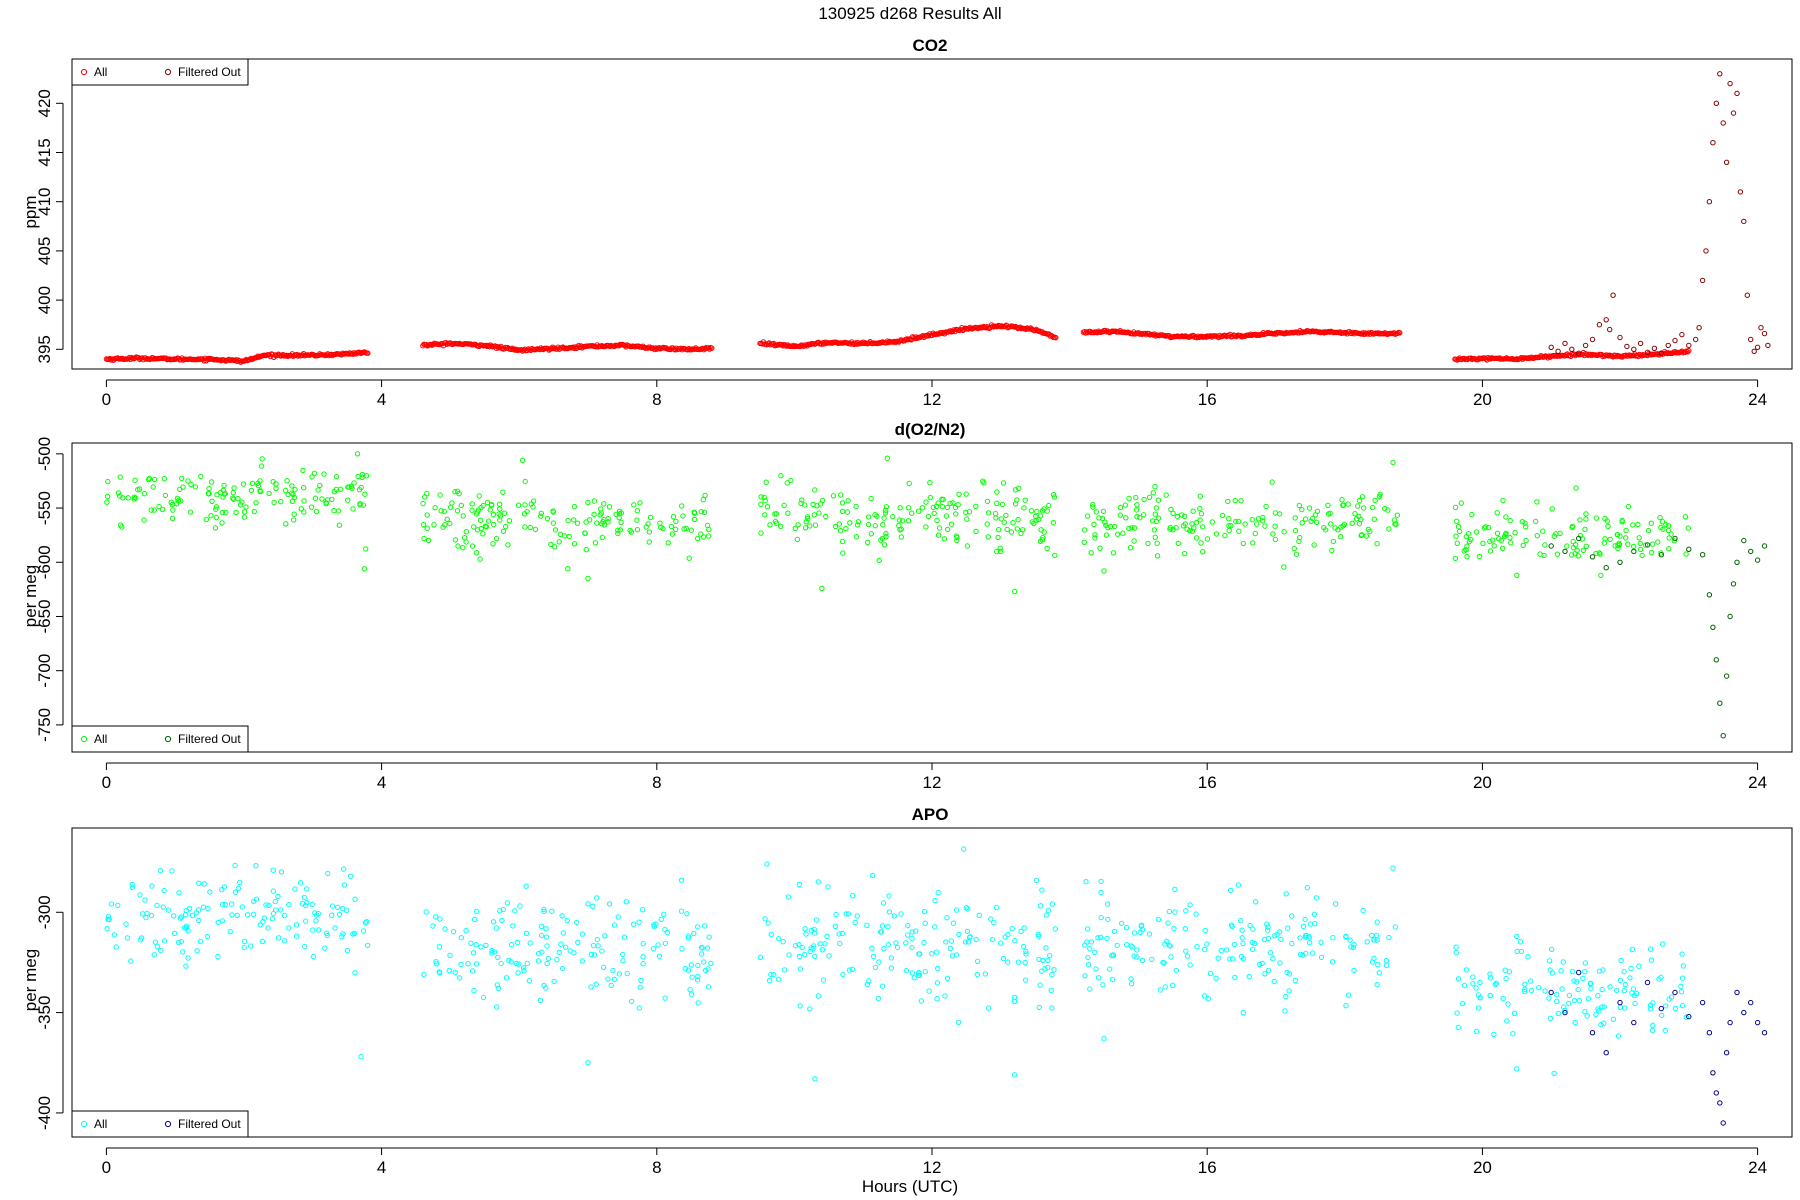 The height and width of the screenshot is (1200, 1800). Describe the element at coordinates (44, 725) in the screenshot. I see `y-tick-label: -750` at that location.